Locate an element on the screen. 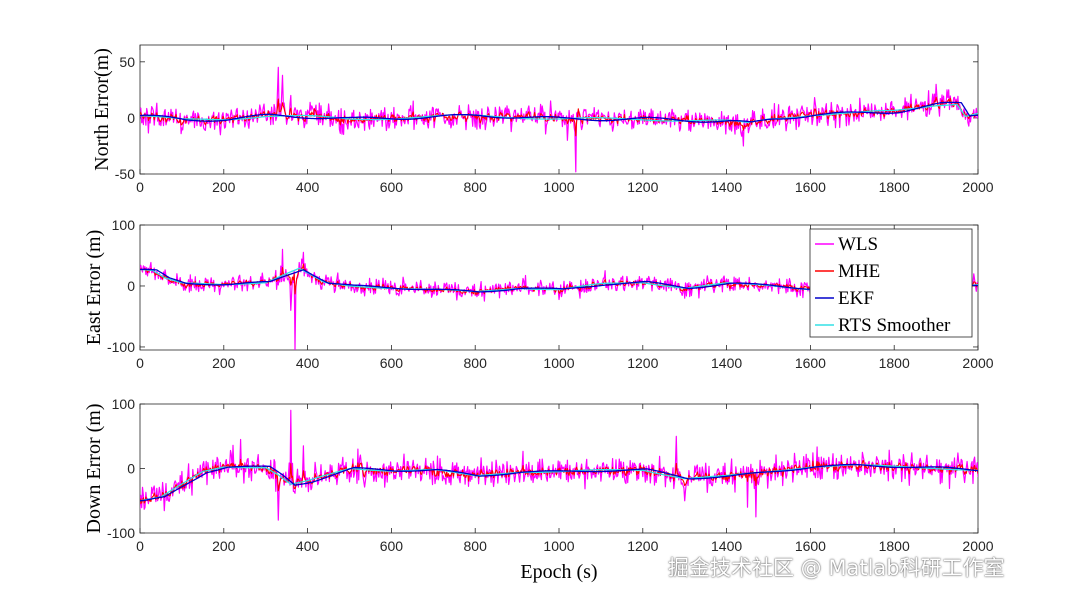 The width and height of the screenshot is (1080, 599). legend-box is located at coordinates (891, 283).